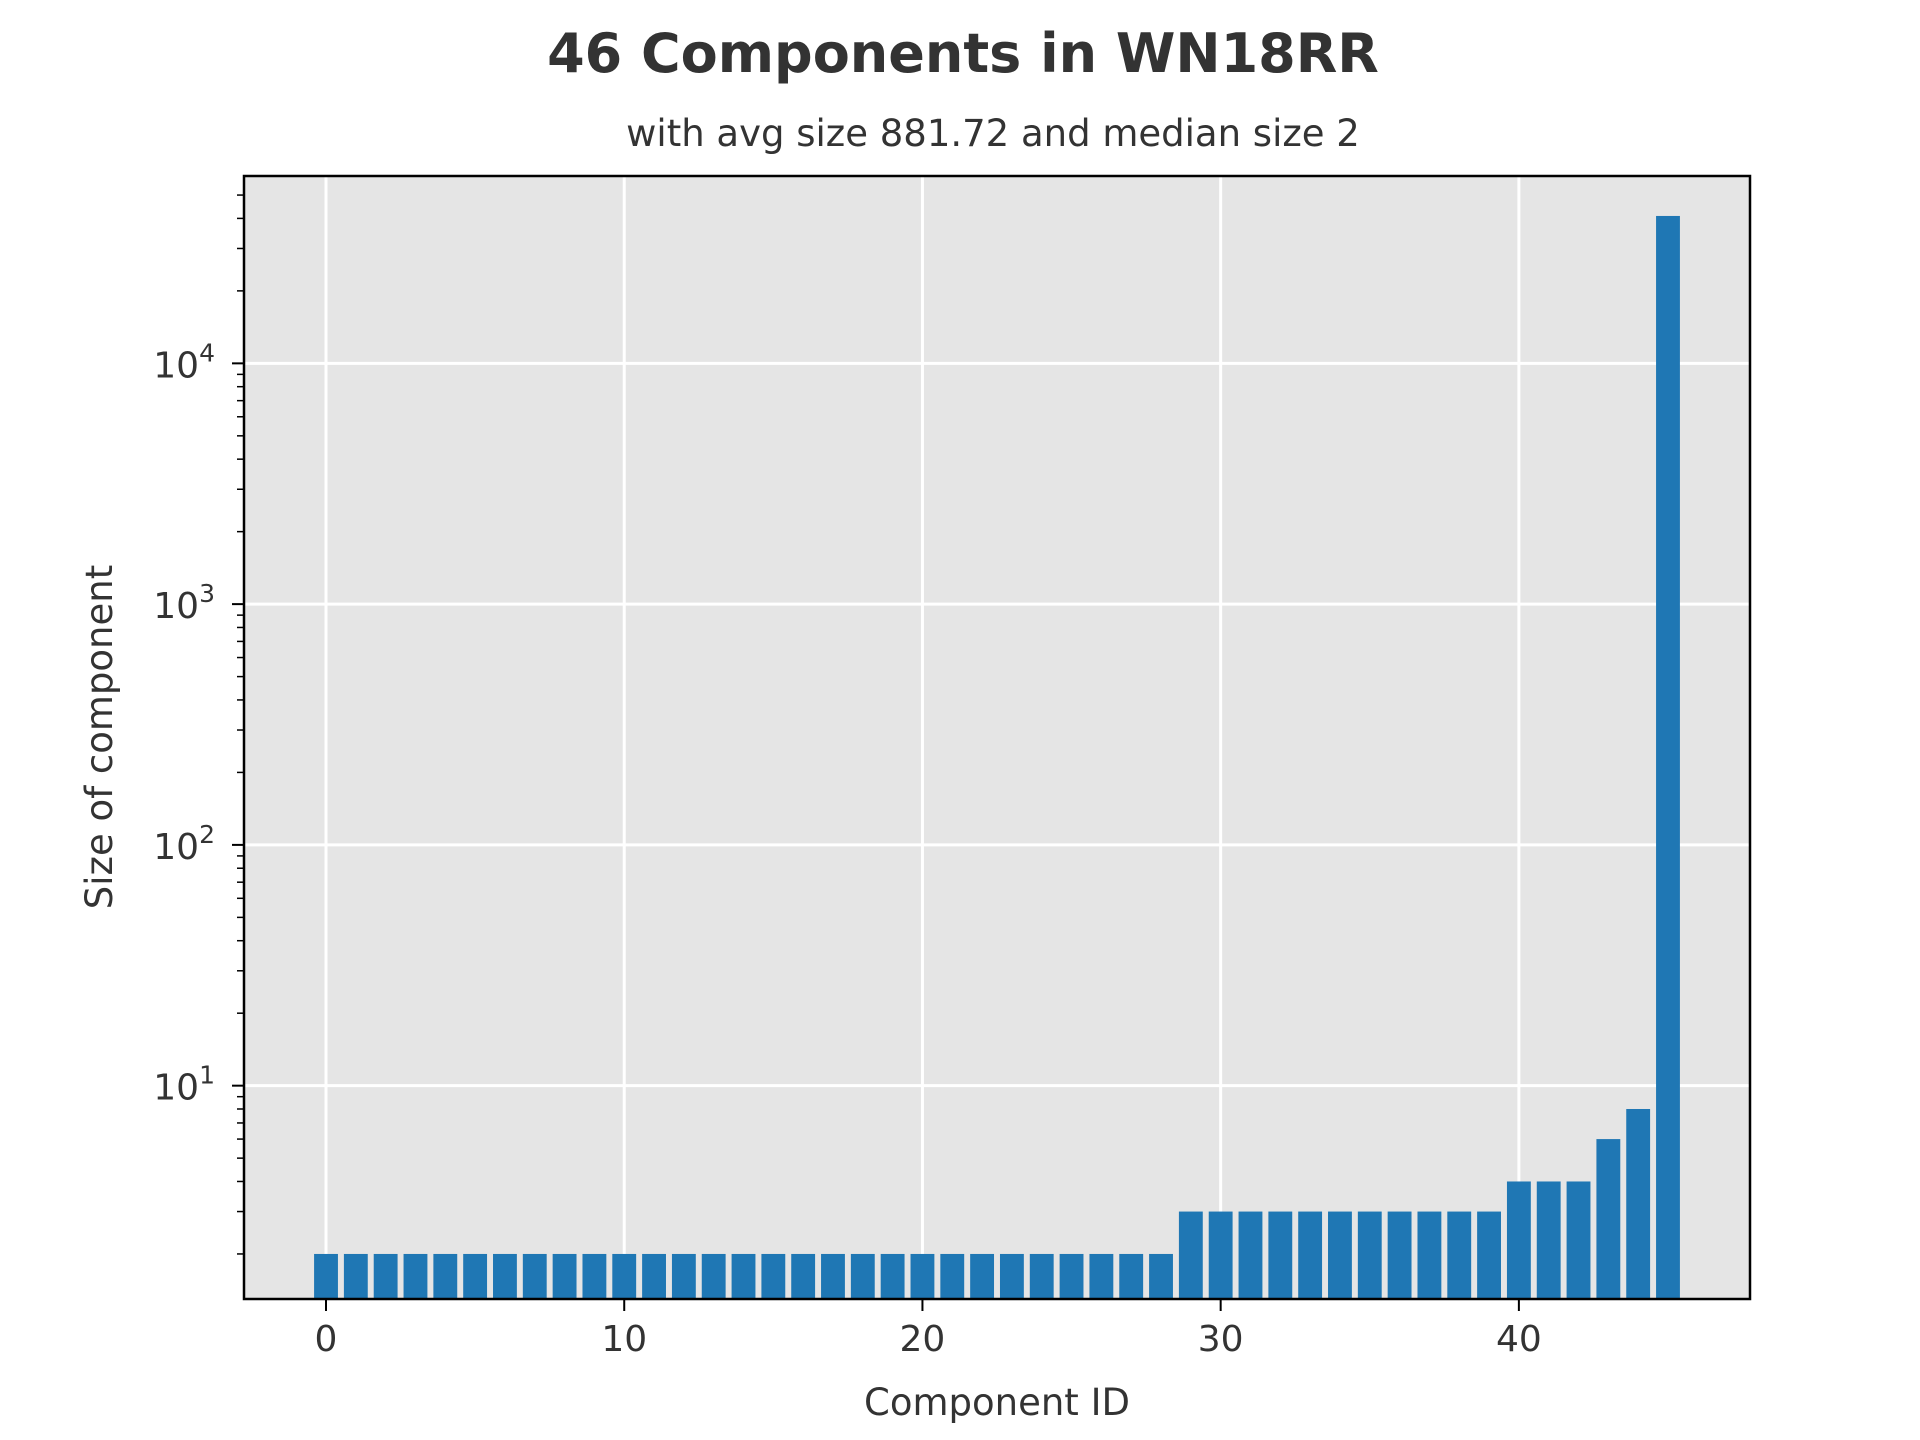 This screenshot has width=1920, height=1440. What do you see at coordinates (624, 1339) in the screenshot?
I see `x-tick-label: 10` at bounding box center [624, 1339].